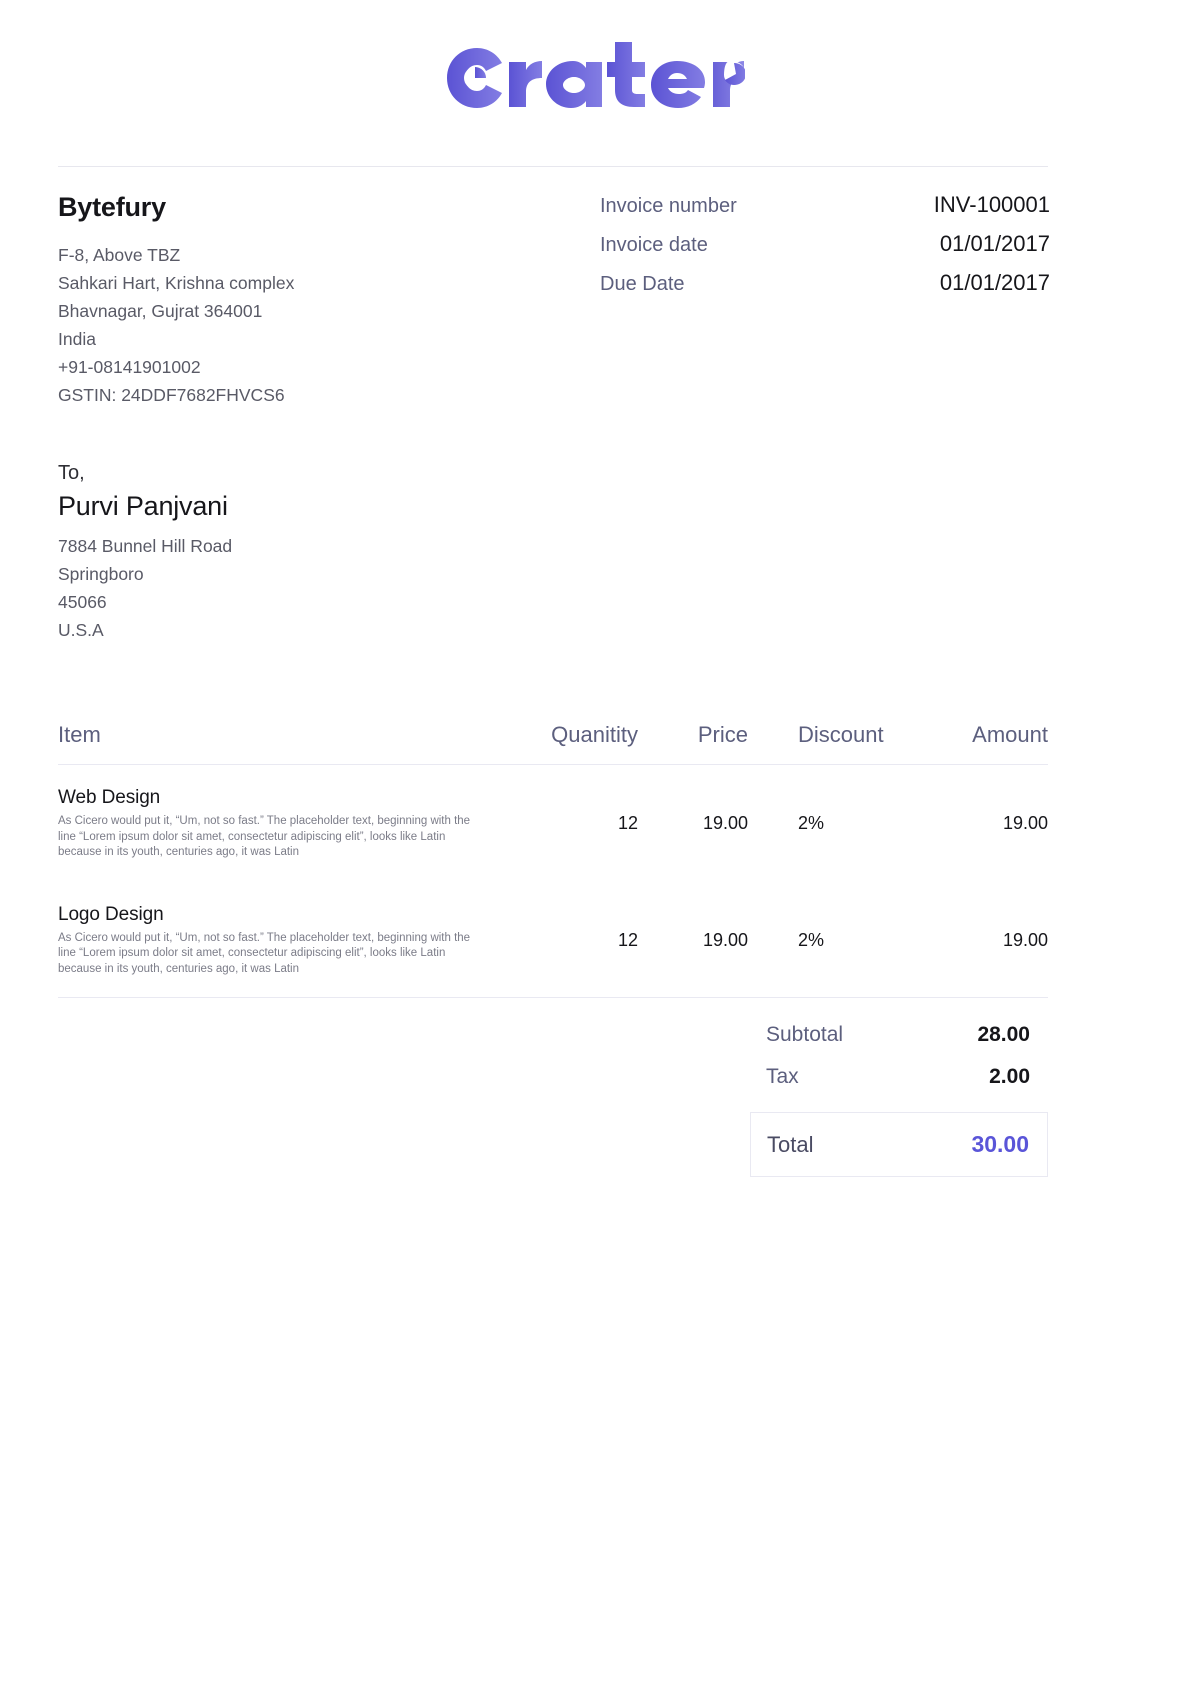 The width and height of the screenshot is (1190, 1684). I want to click on crater-logo-icon, so click(596, 75).